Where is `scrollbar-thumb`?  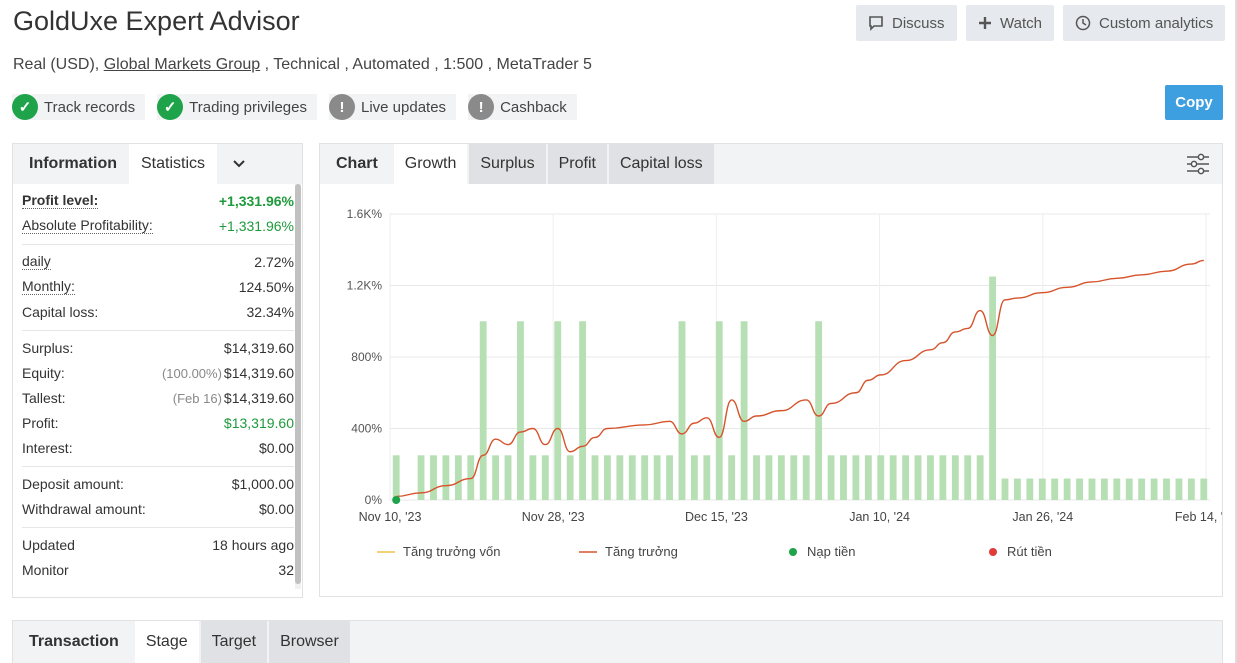 scrollbar-thumb is located at coordinates (298, 384).